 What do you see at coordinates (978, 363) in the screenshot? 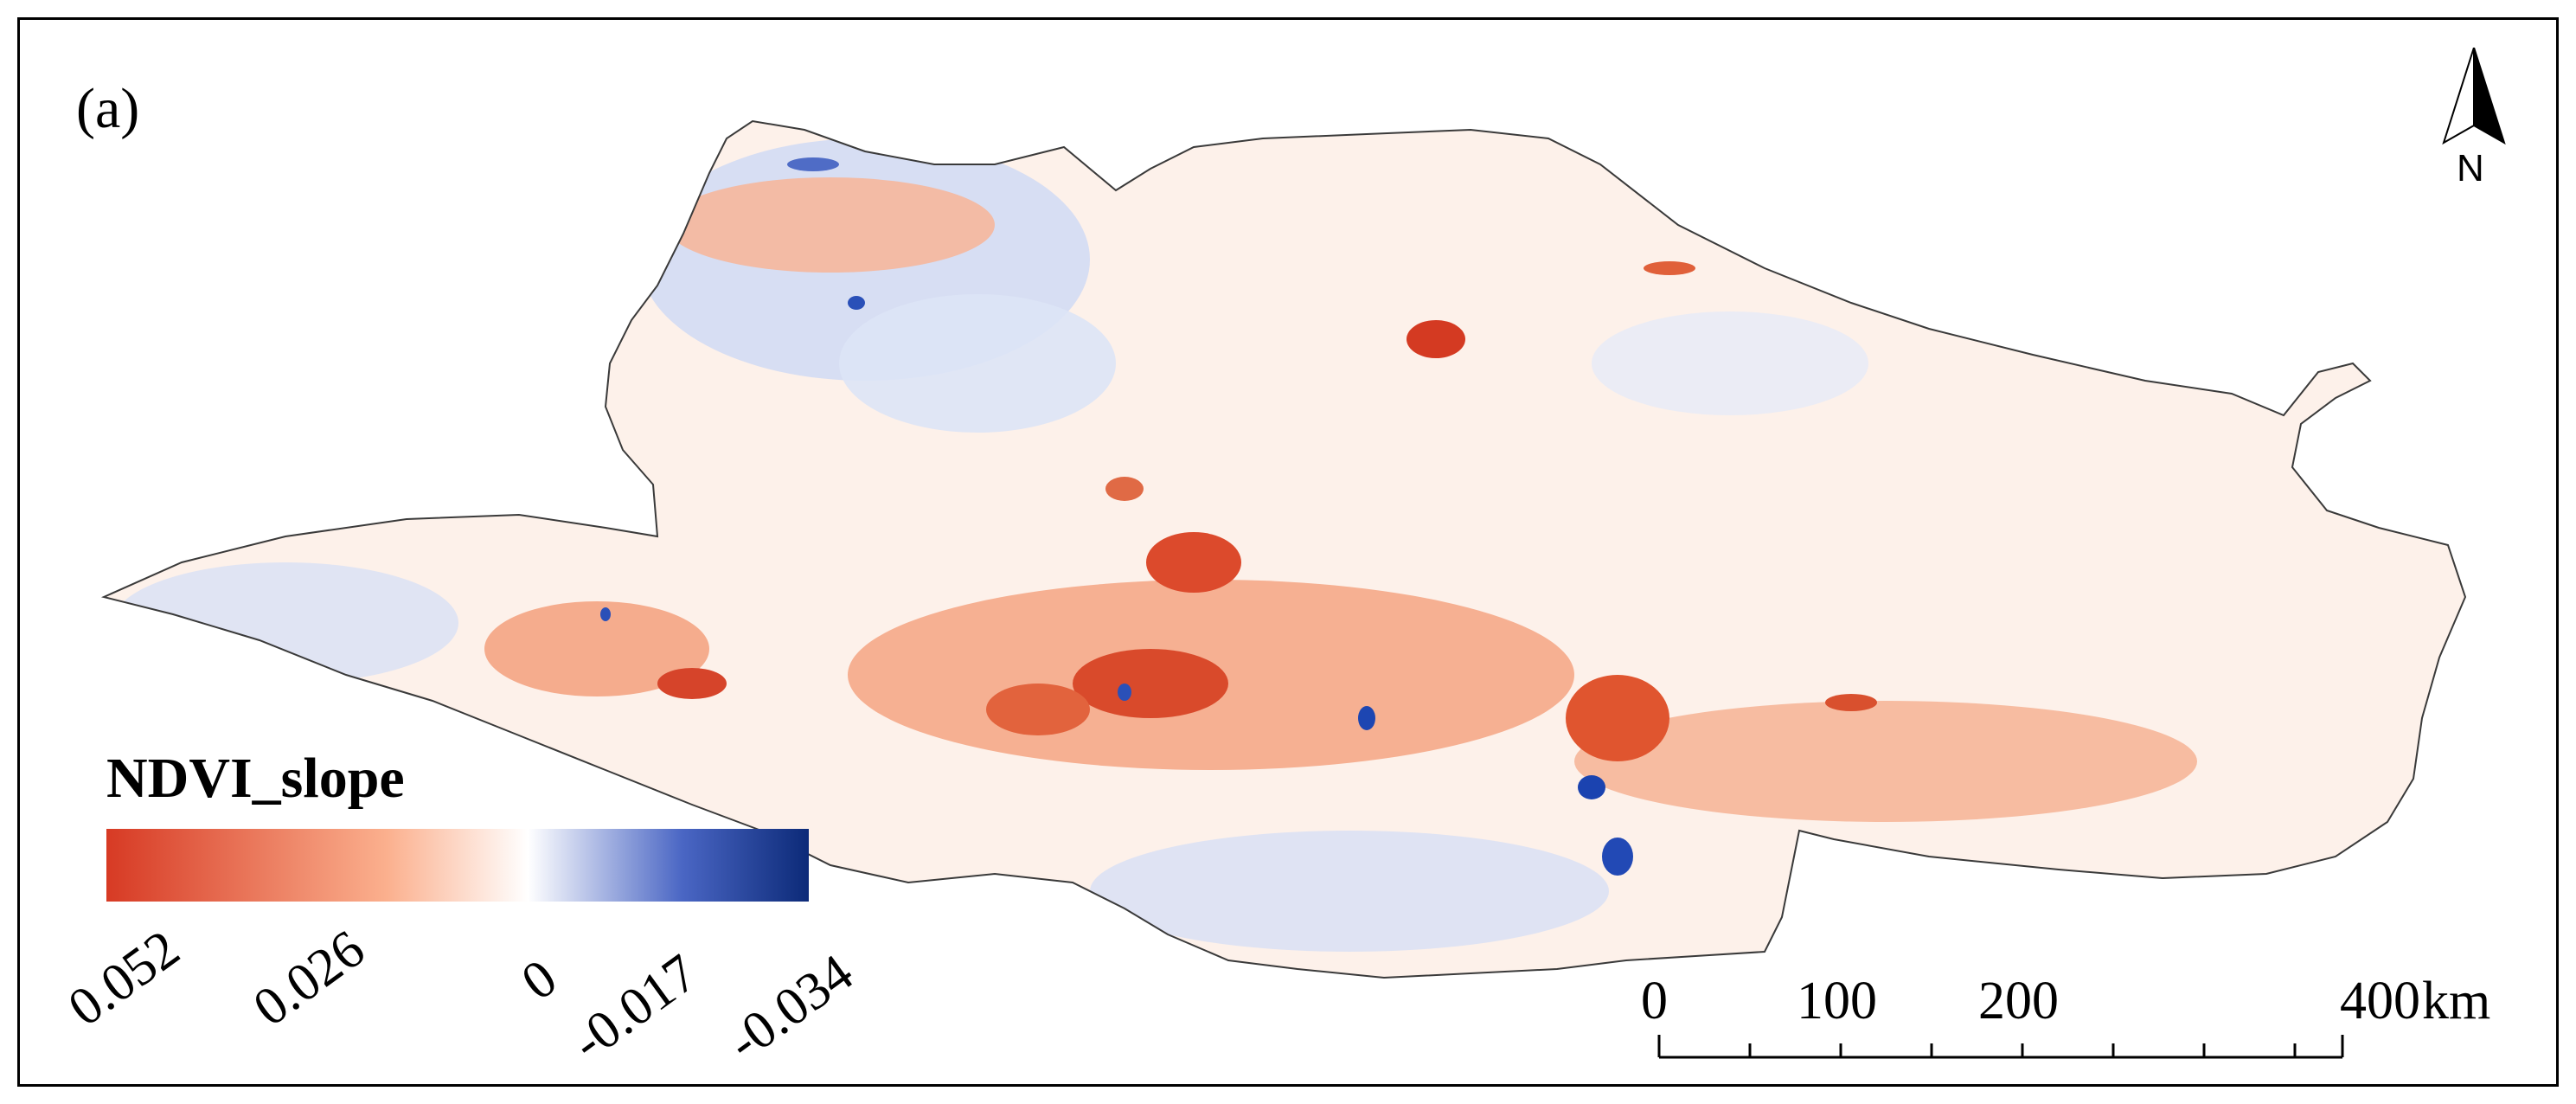
I see `decrease-zone-north` at bounding box center [978, 363].